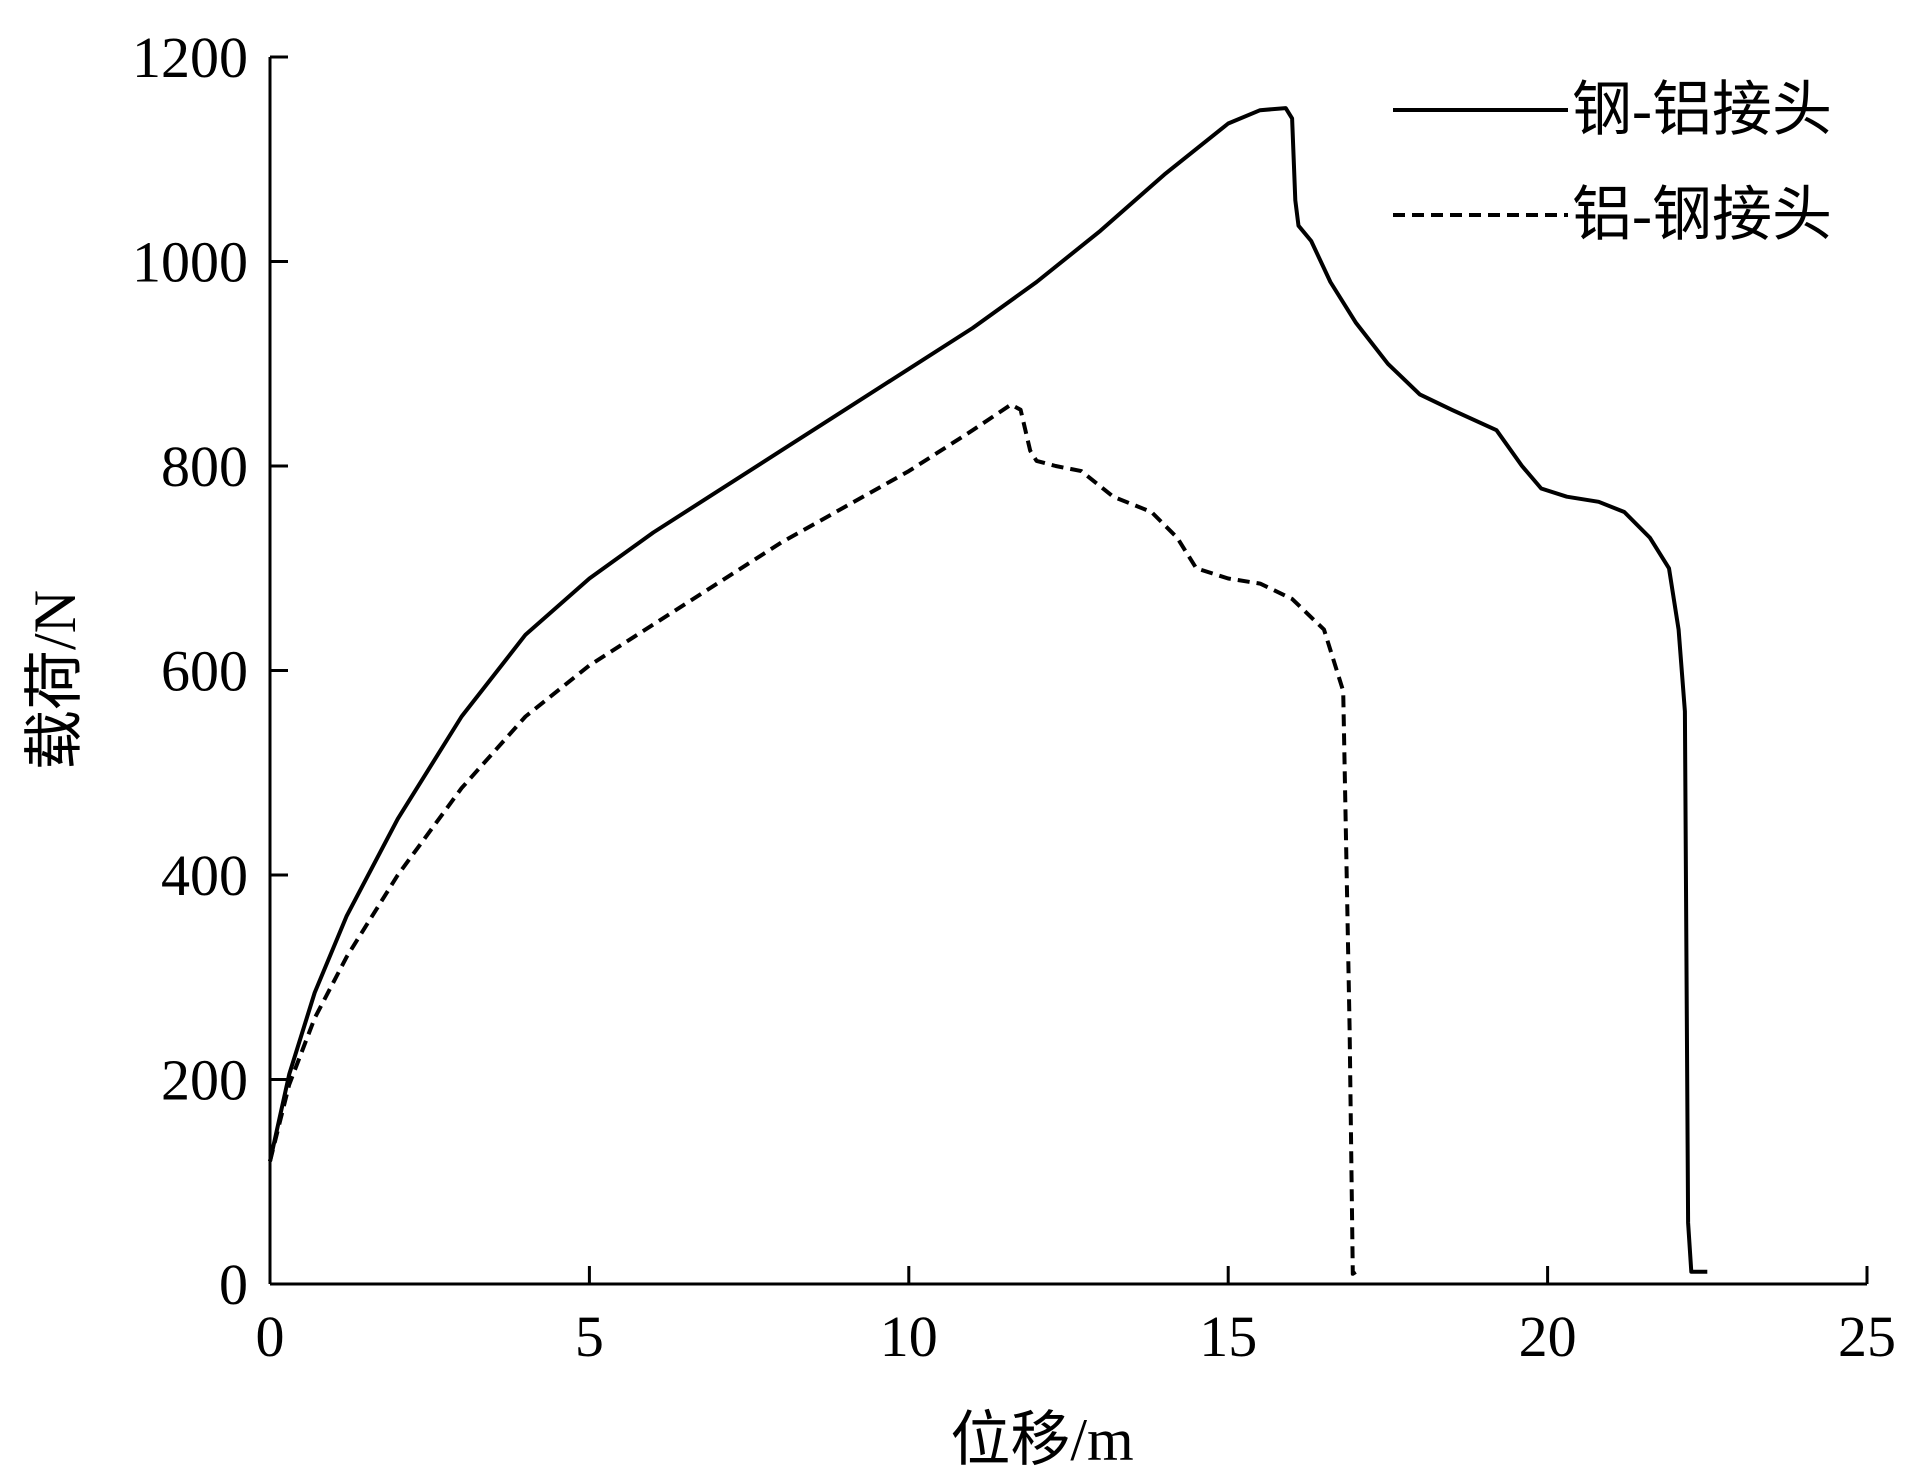 Image resolution: width=1909 pixels, height=1484 pixels. Describe the element at coordinates (204, 671) in the screenshot. I see `y-tick-label: 600` at that location.